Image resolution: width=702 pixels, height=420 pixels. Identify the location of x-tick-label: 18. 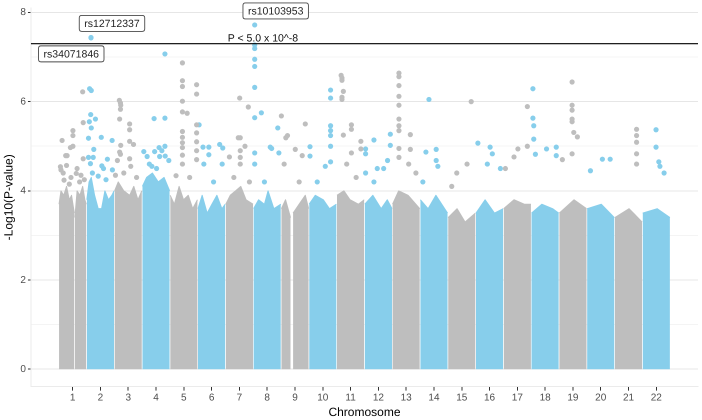
(546, 398).